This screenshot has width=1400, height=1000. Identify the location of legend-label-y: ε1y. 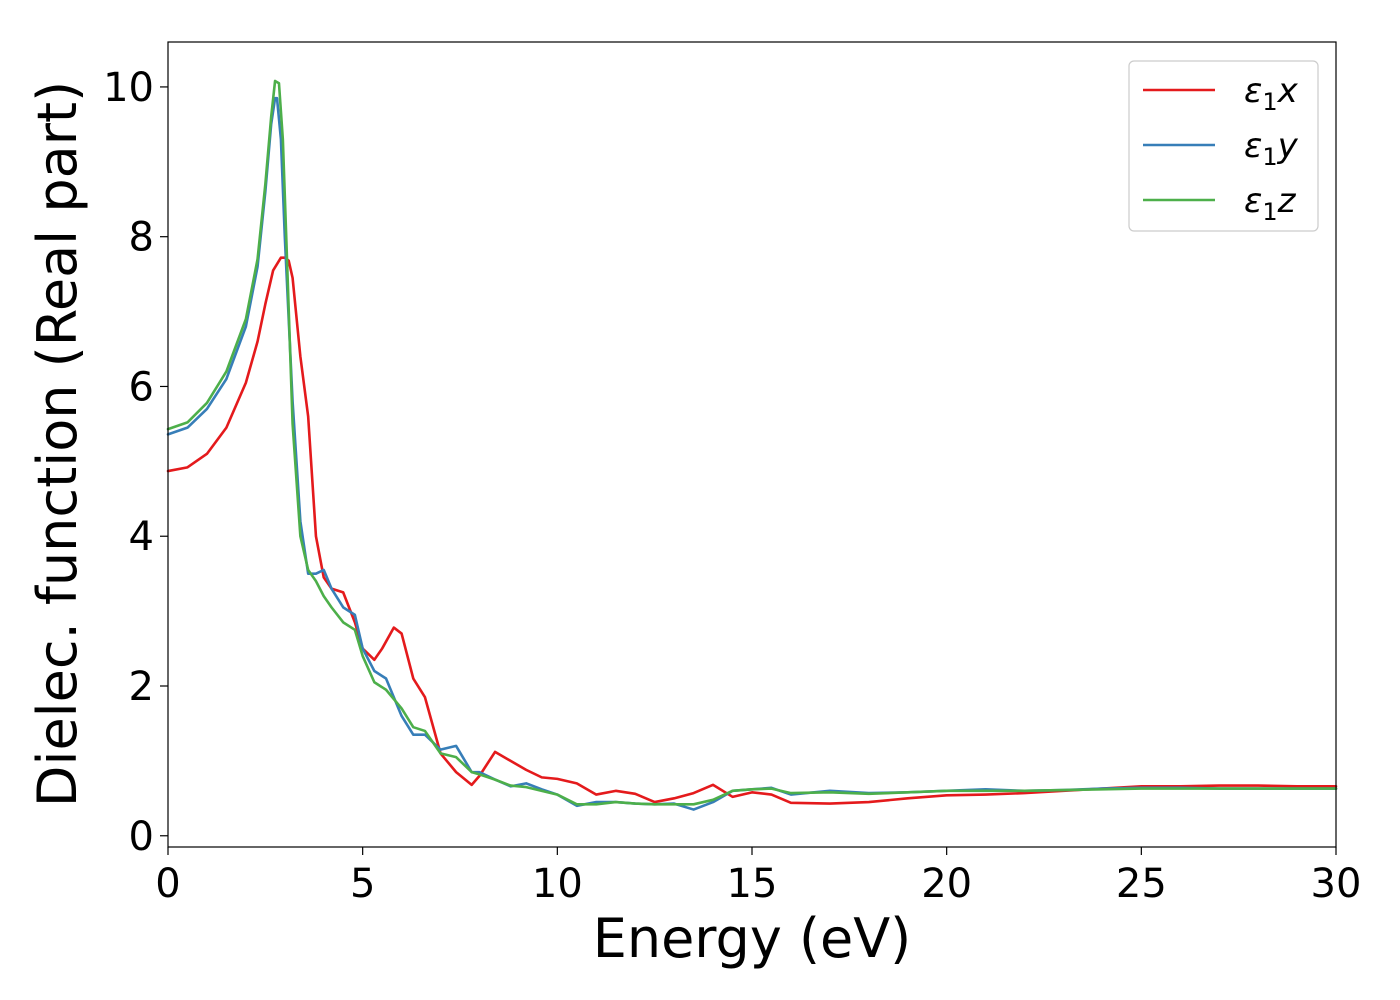
(1271, 148).